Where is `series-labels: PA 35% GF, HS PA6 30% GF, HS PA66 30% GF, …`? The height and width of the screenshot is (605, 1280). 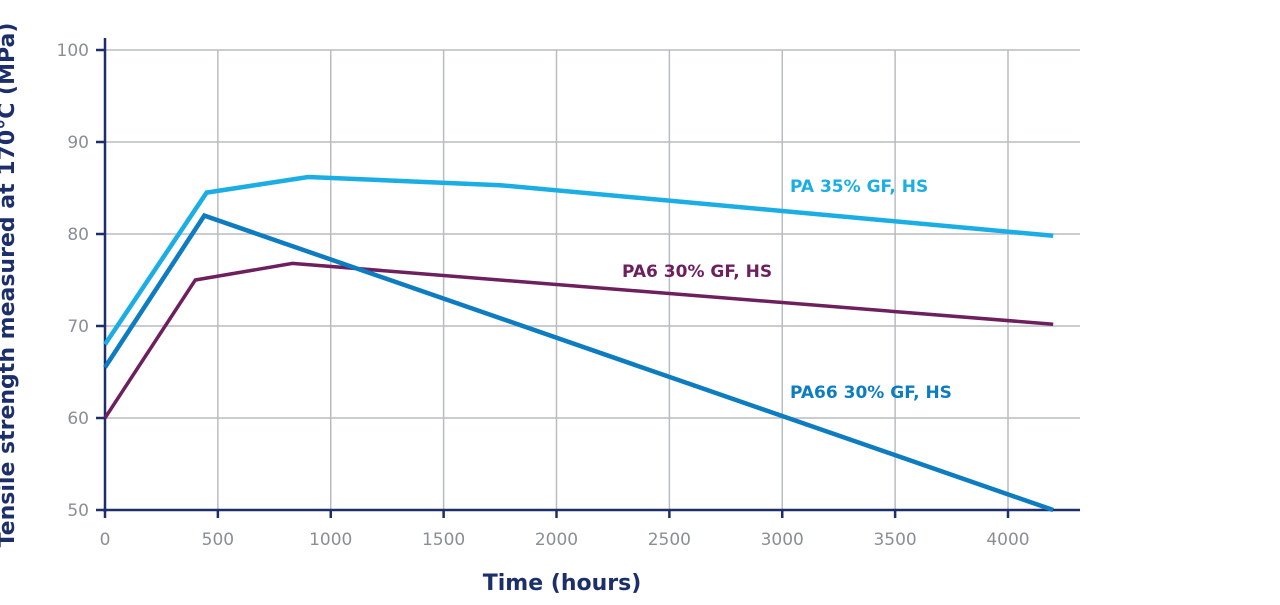
series-labels: PA 35% GF, HS PA6 30% GF, HS PA66 30% GF, … is located at coordinates (787, 290).